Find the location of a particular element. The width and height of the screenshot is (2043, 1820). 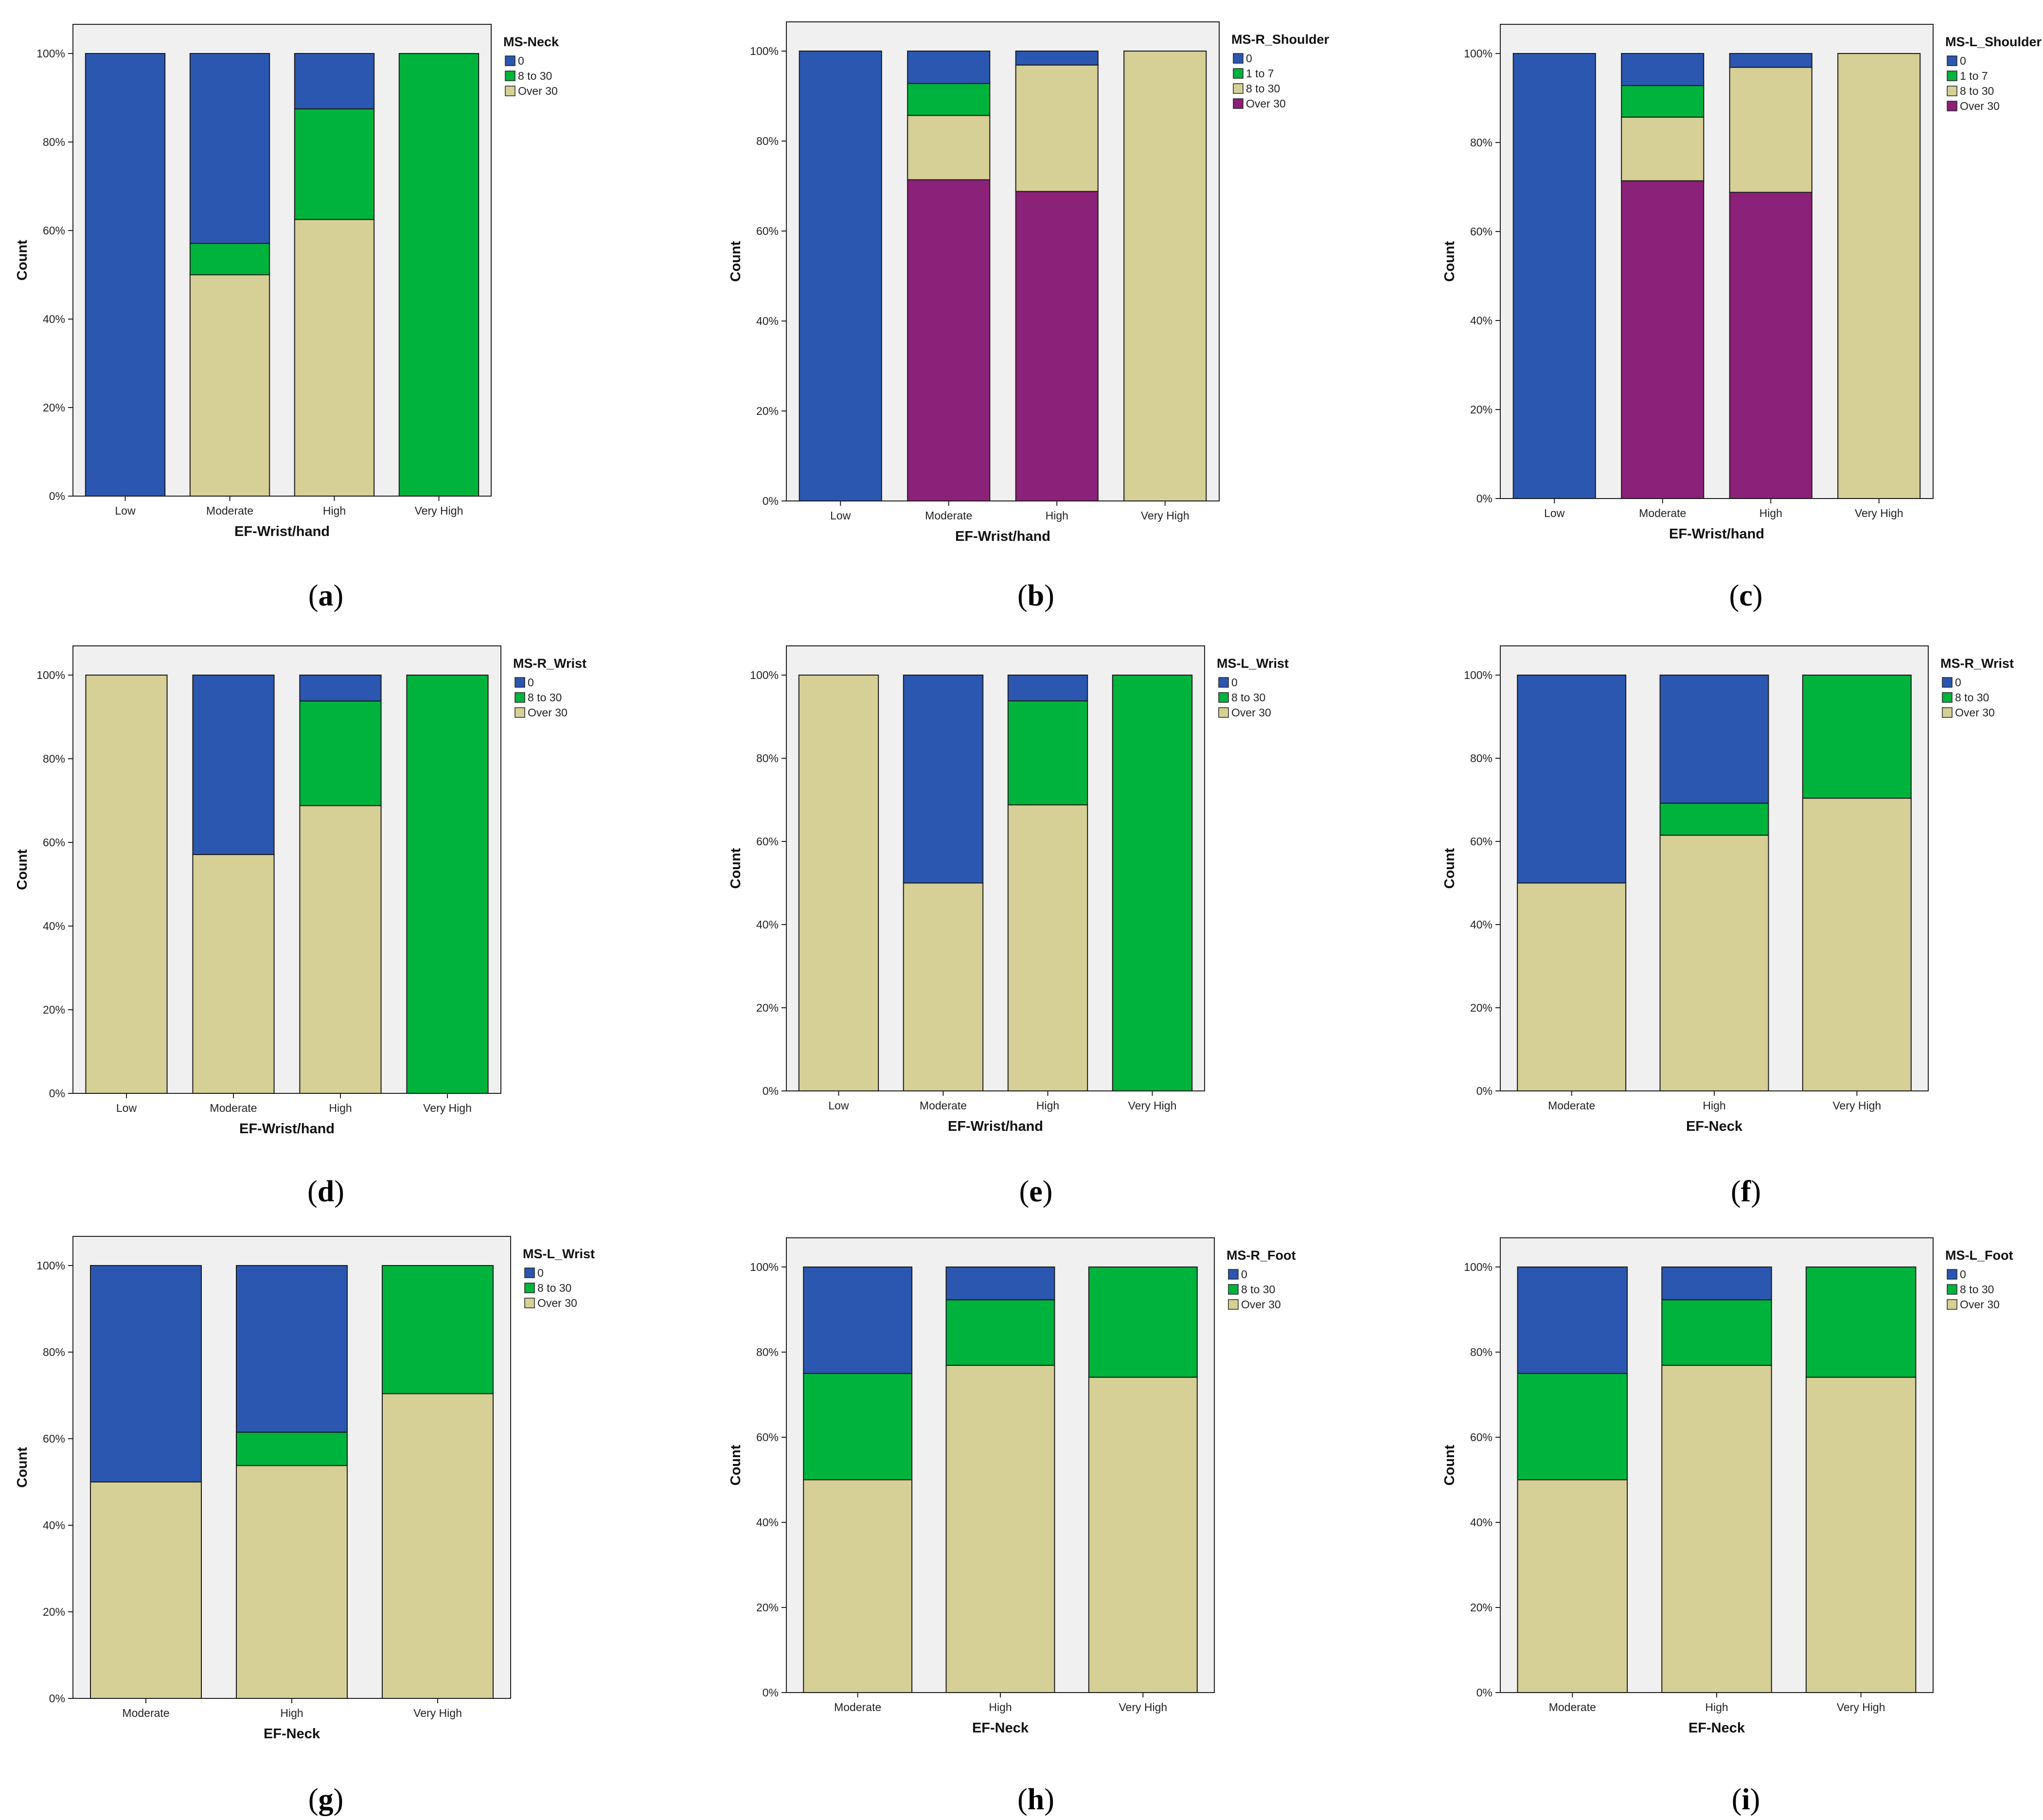

panel-caption: (e) is located at coordinates (1036, 1191).